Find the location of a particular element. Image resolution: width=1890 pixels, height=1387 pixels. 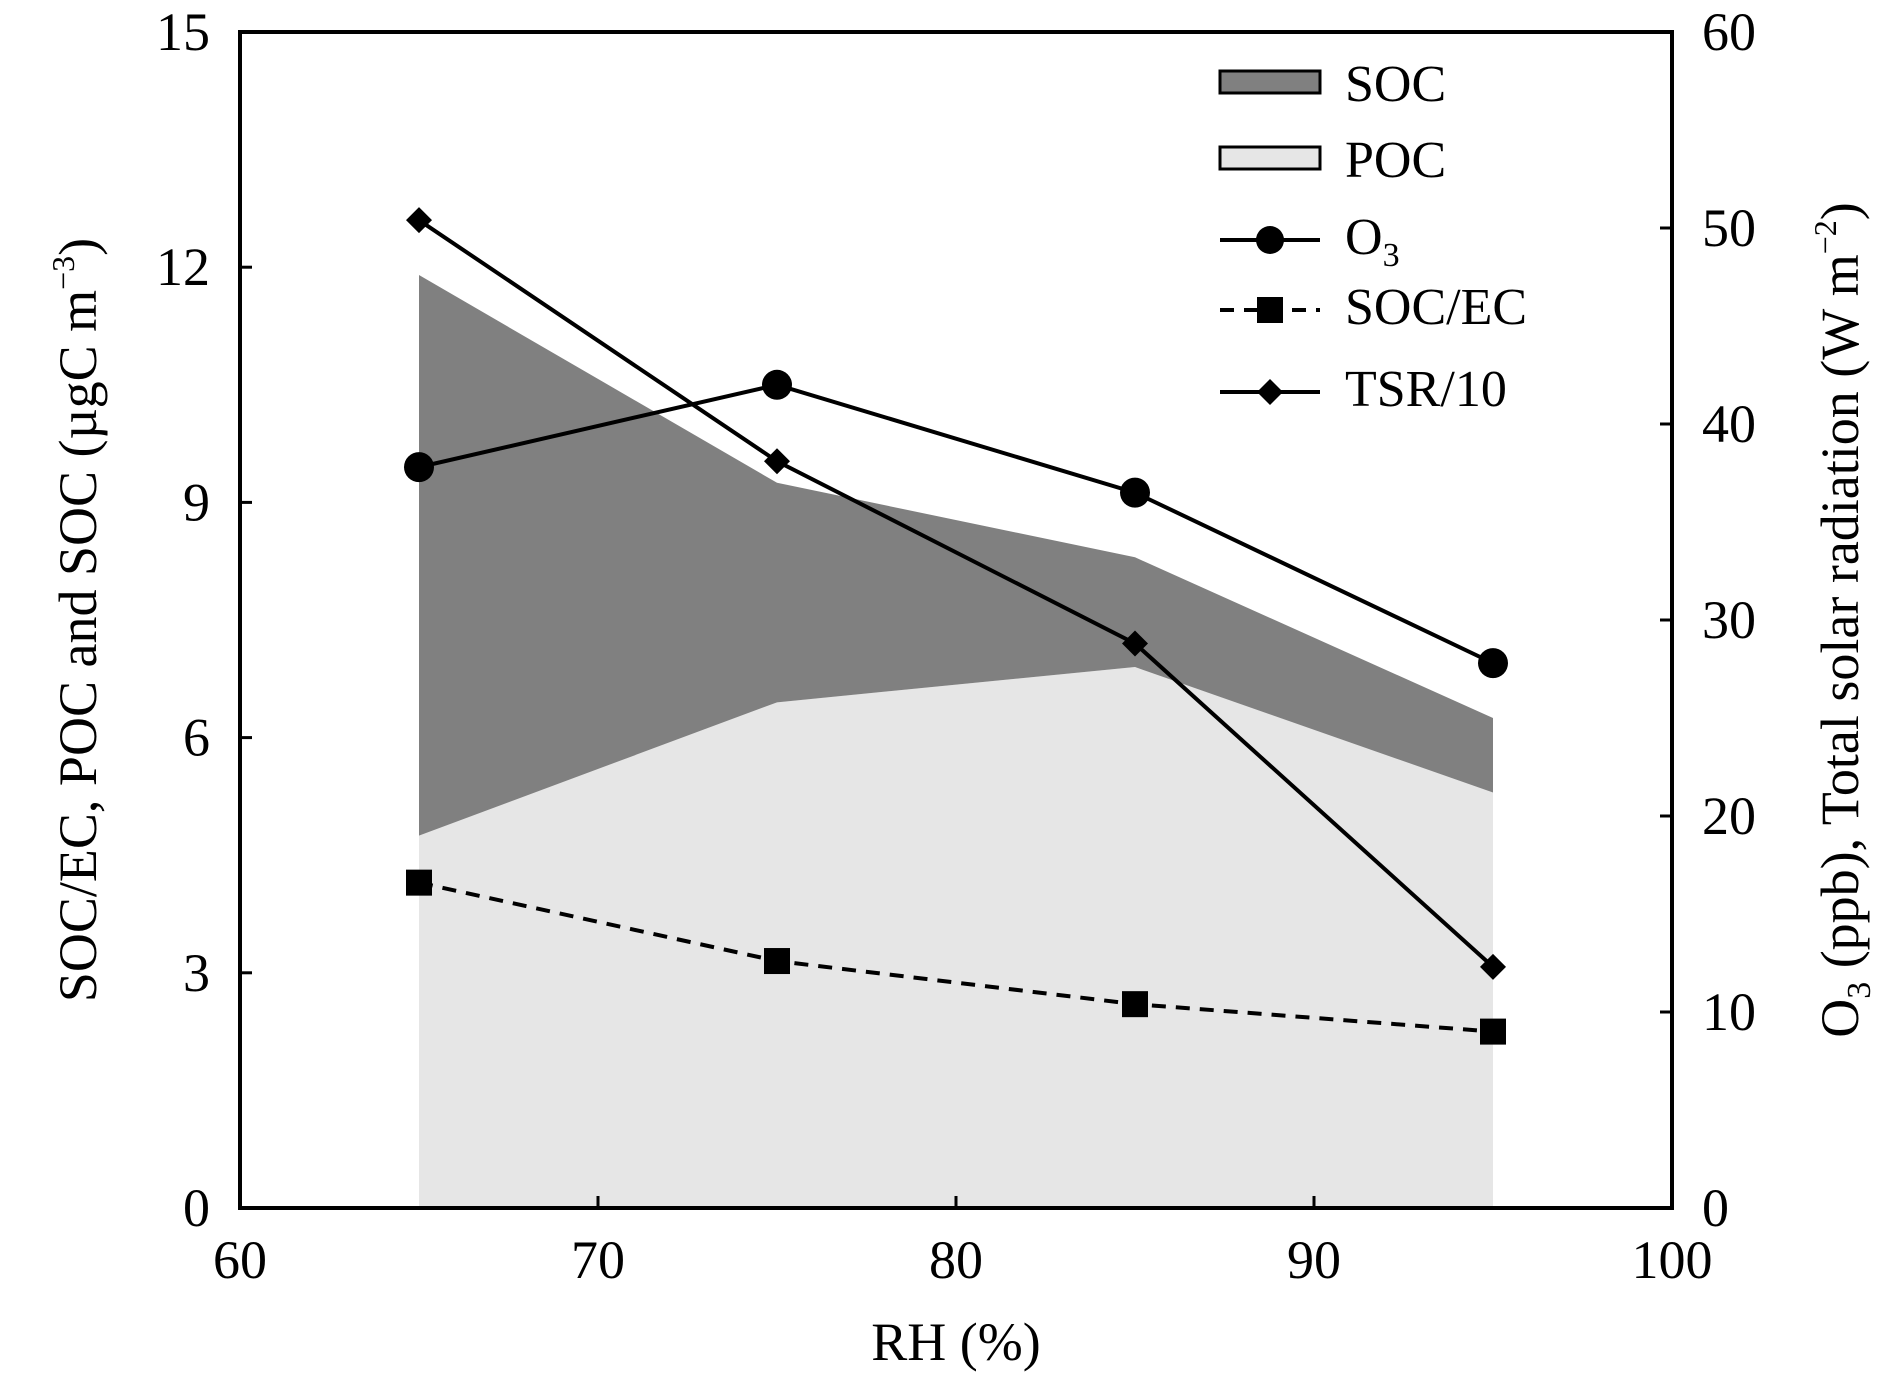

legend-label-o3-sub: 3 is located at coordinates (1391, 255).